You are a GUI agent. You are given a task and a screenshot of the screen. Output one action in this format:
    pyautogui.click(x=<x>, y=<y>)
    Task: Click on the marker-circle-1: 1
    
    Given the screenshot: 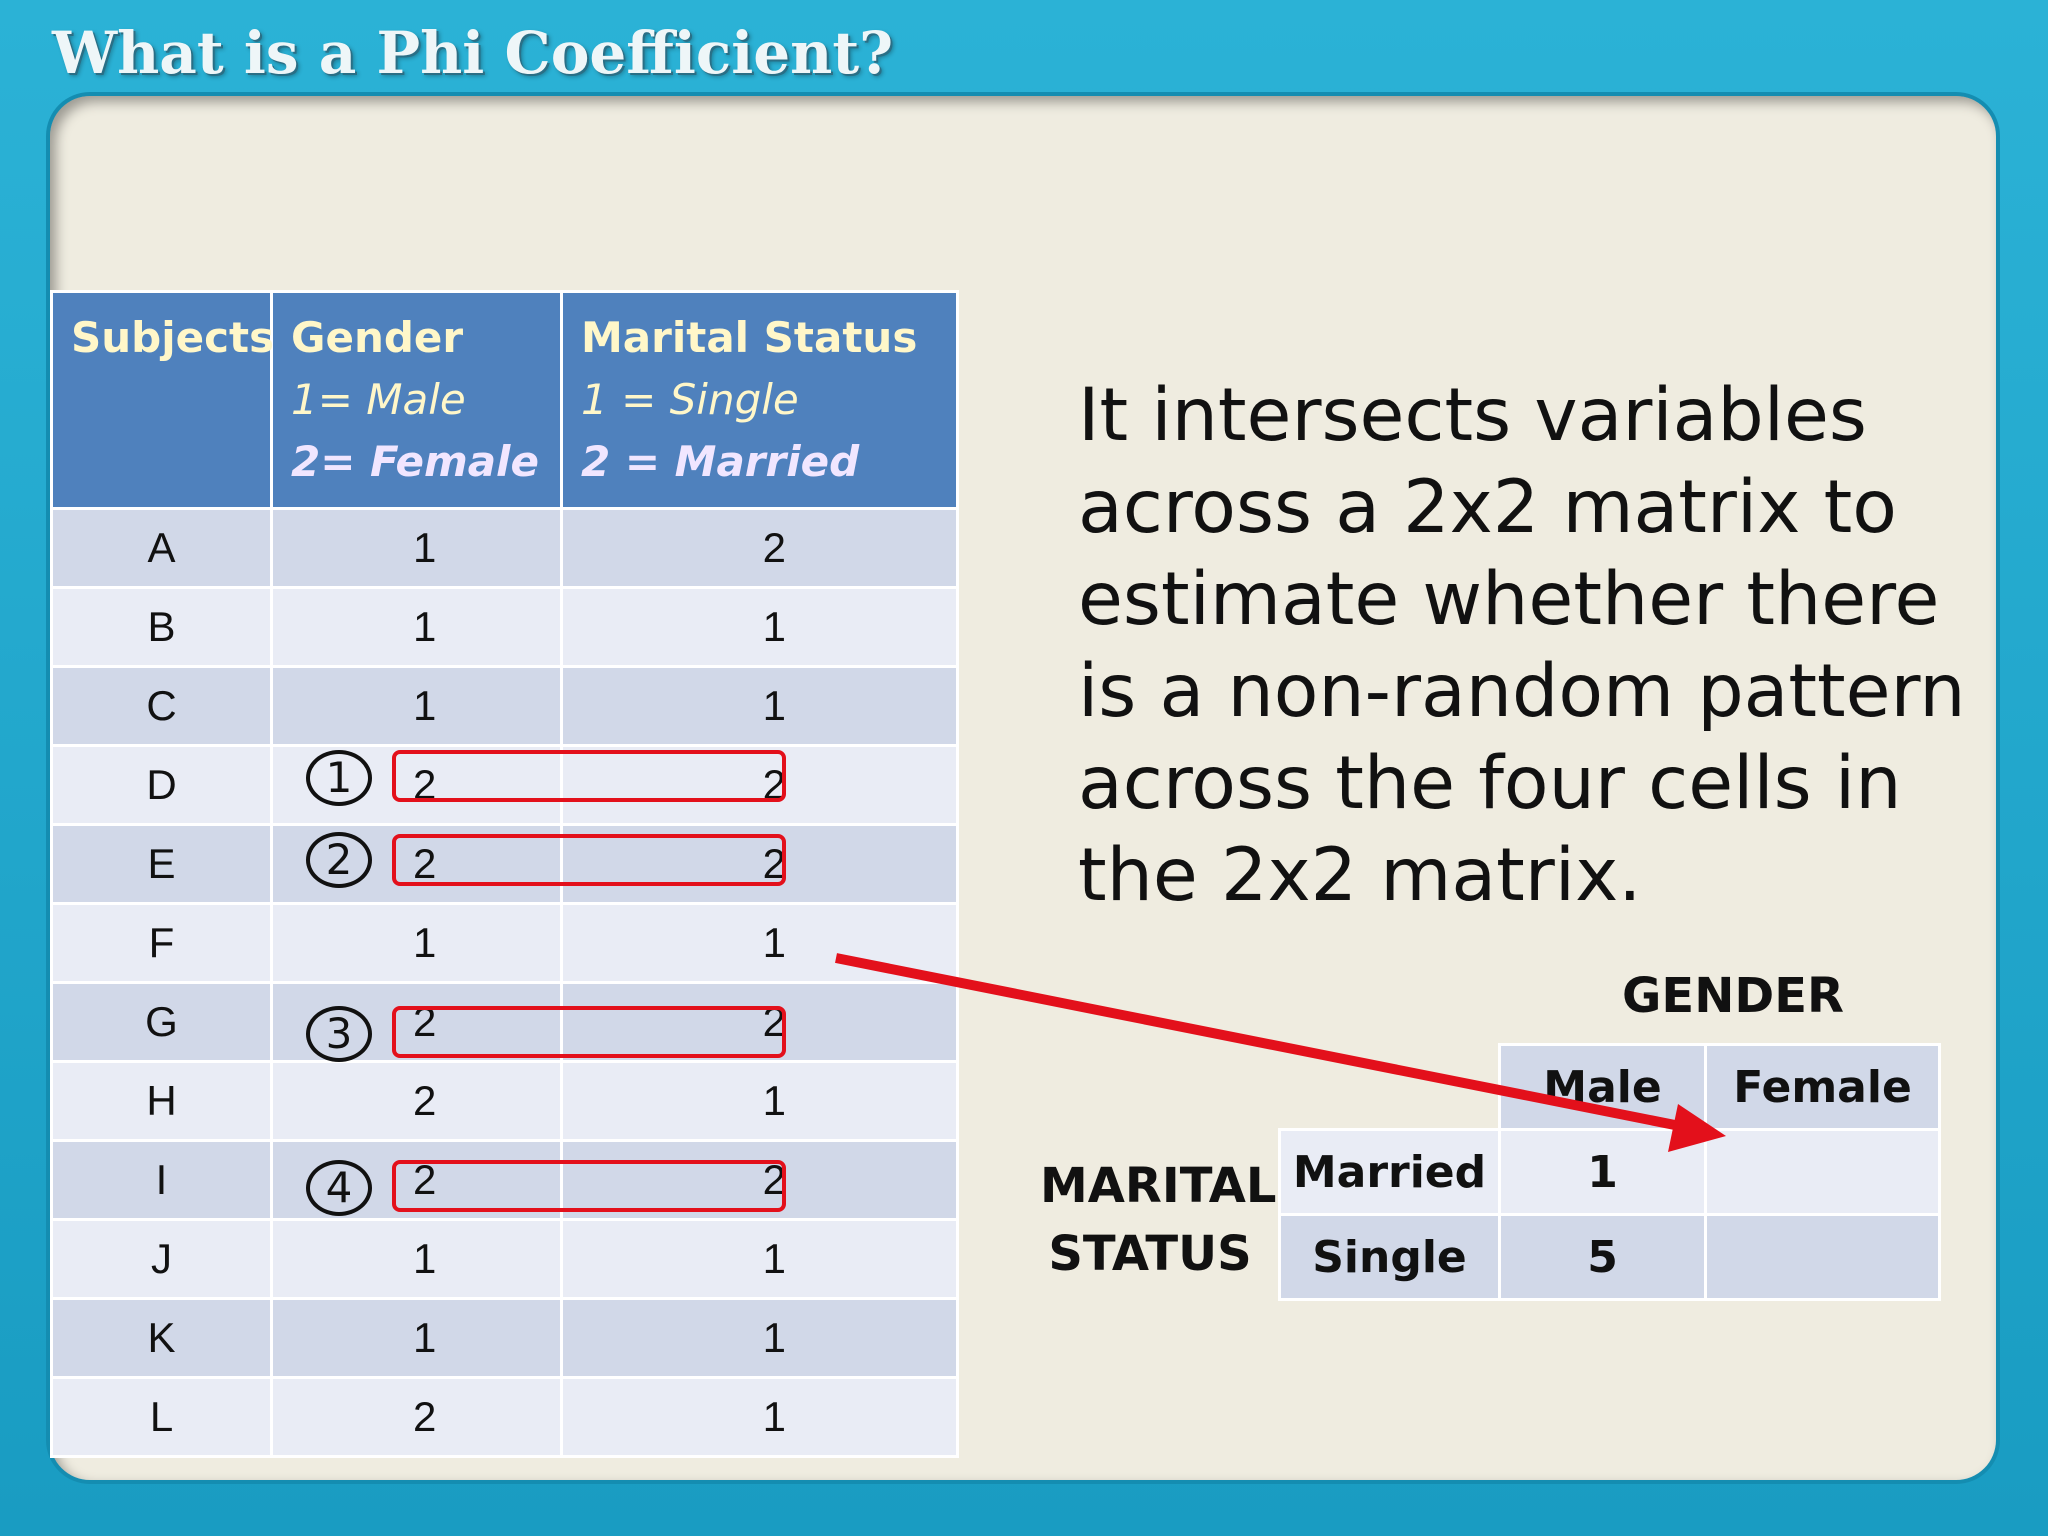 What is the action you would take?
    pyautogui.click(x=339, y=778)
    